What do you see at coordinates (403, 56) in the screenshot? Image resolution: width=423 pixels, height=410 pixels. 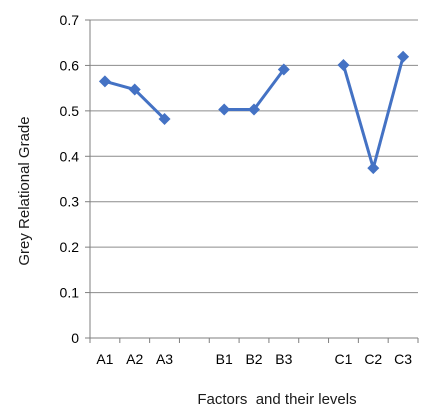 I see `data-point-c3` at bounding box center [403, 56].